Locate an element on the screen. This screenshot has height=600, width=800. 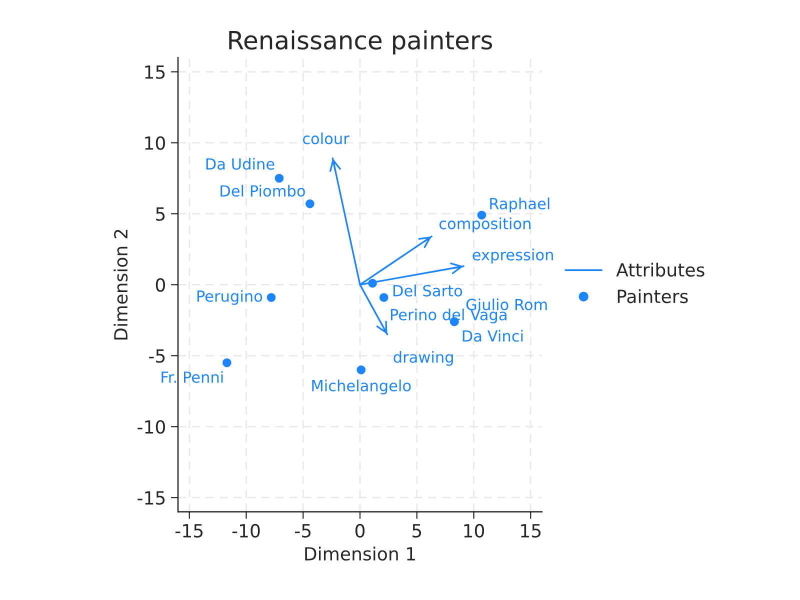
annotation: composition is located at coordinates (484, 224).